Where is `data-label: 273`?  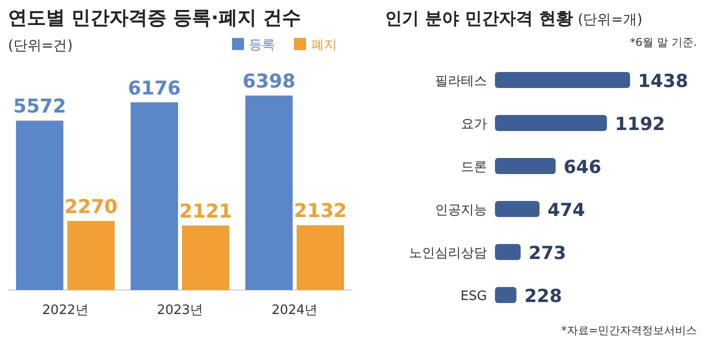 data-label: 273 is located at coordinates (547, 253).